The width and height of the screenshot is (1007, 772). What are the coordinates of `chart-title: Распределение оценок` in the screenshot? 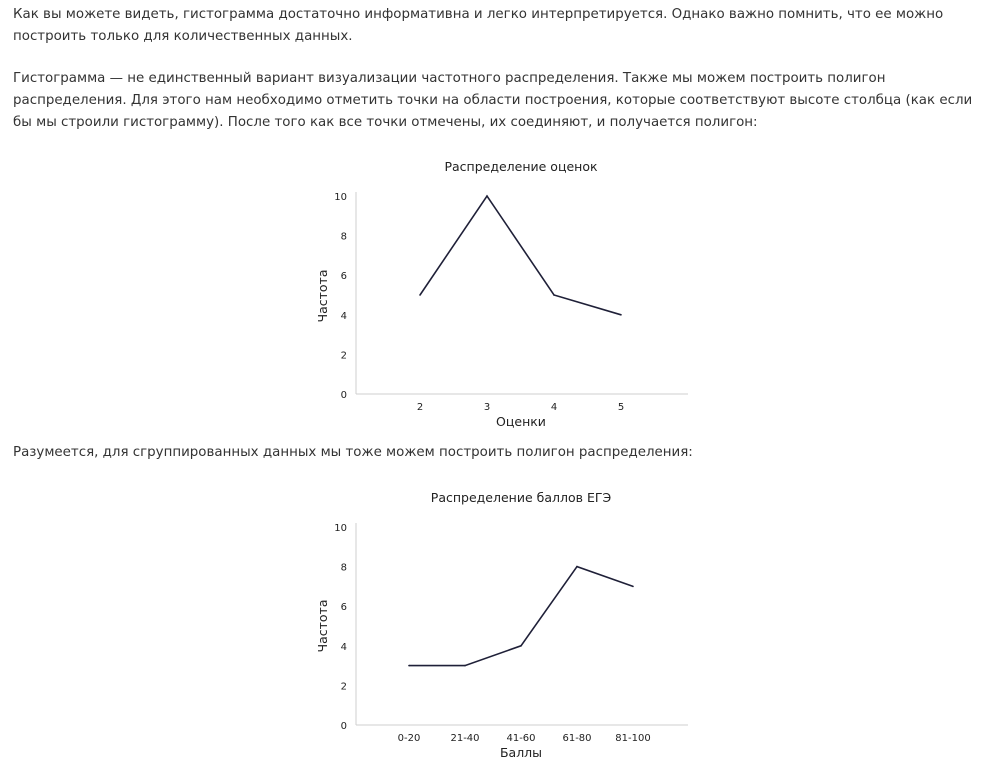 It's located at (521, 166).